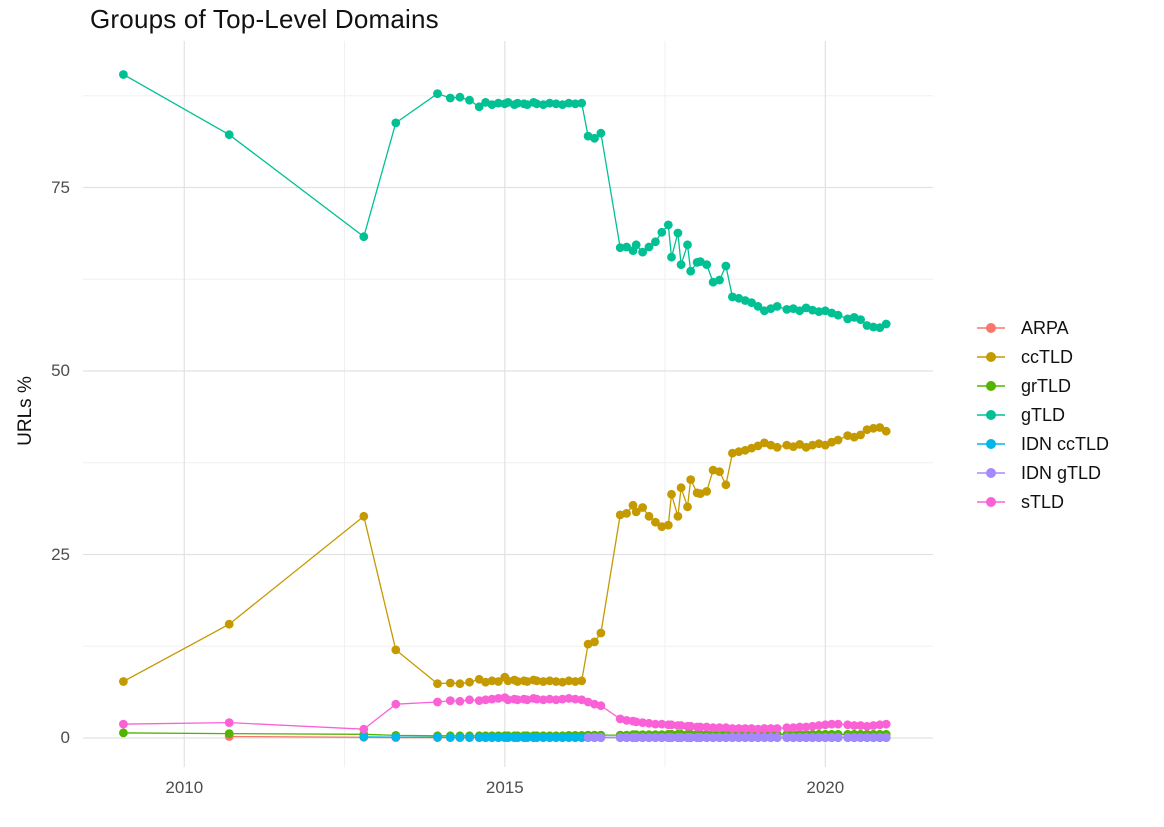 Image resolution: width=1164 pixels, height=827 pixels. I want to click on legend-item-gtld: gTLD, so click(1042, 415).